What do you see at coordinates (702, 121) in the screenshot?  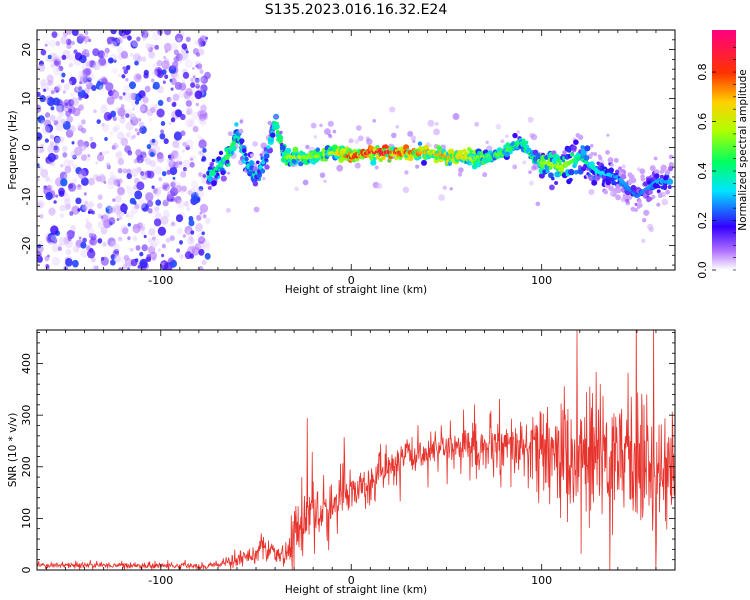 I see `colorbar-tick-label: 0.6` at bounding box center [702, 121].